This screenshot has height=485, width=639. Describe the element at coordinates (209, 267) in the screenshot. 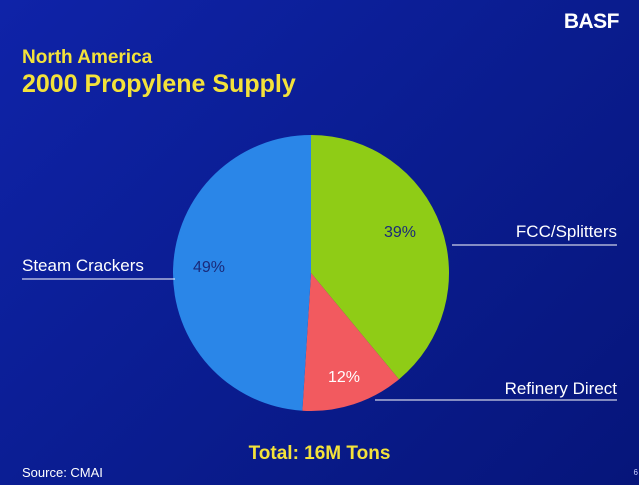

I see `slice-value-label: 49%` at that location.